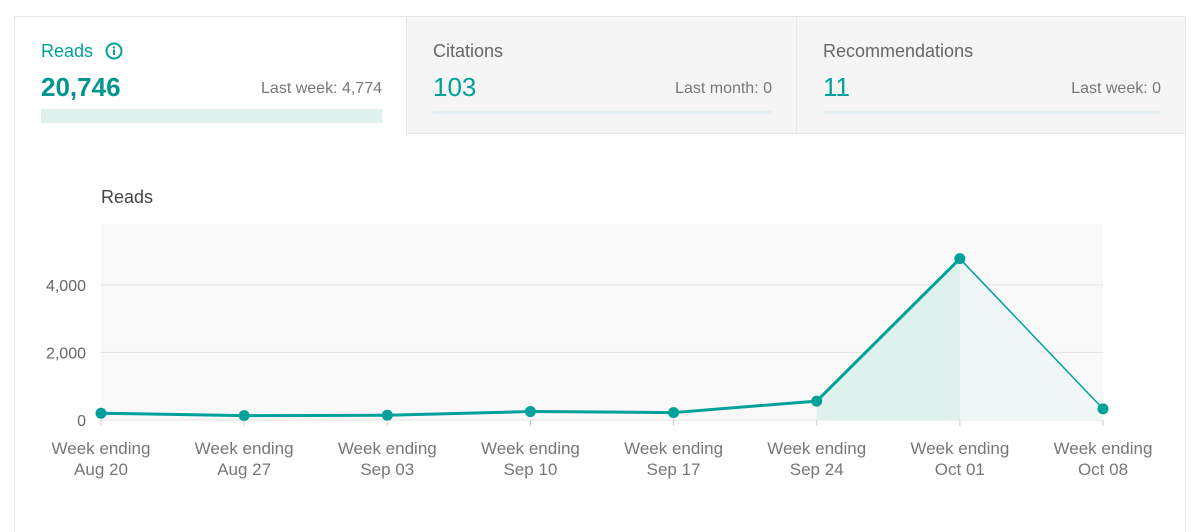  What do you see at coordinates (530, 469) in the screenshot?
I see `x-tick-label-line2: Sep 10` at bounding box center [530, 469].